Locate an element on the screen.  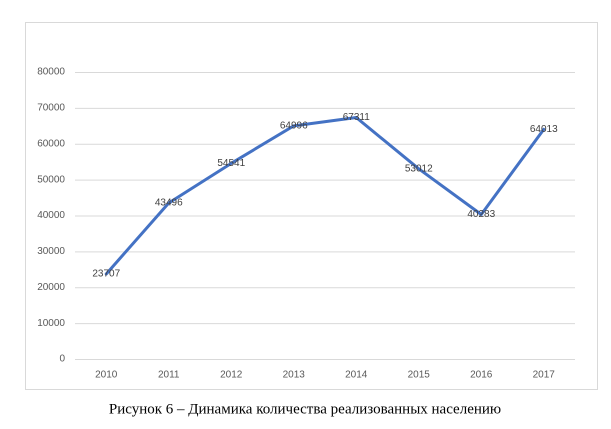
y-tick-label: 30000 is located at coordinates (51, 251).